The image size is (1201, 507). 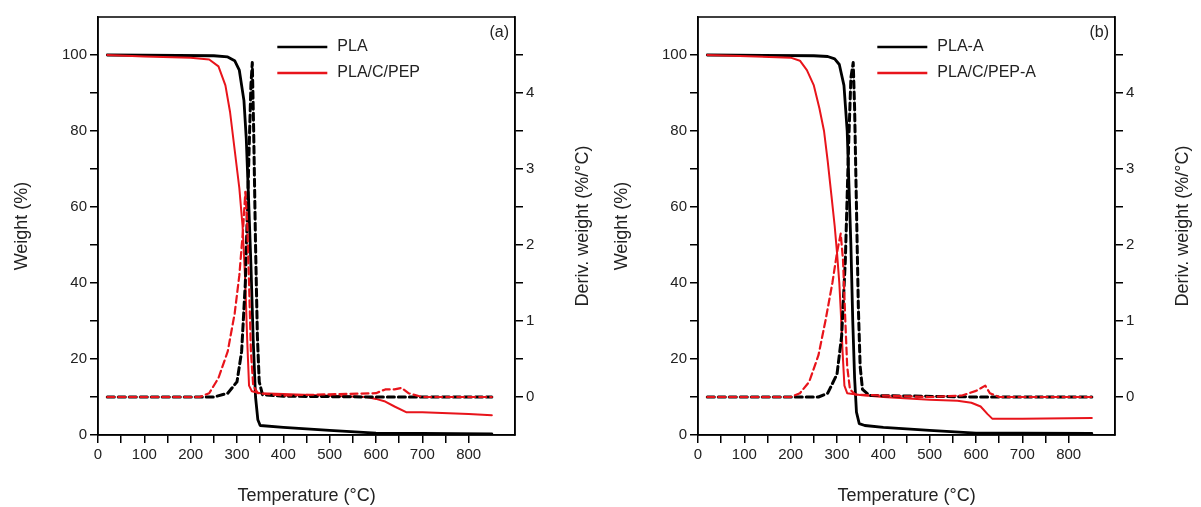 What do you see at coordinates (1099, 32) in the screenshot?
I see `annotation: (b)` at bounding box center [1099, 32].